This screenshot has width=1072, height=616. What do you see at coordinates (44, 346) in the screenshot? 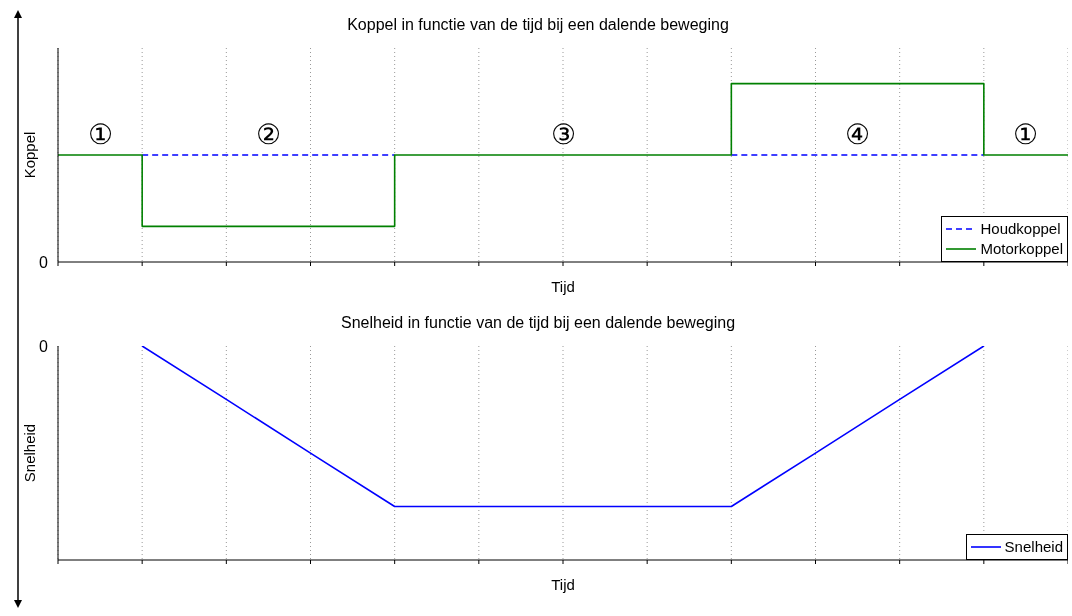
I see `annotation: 0` at bounding box center [44, 346].